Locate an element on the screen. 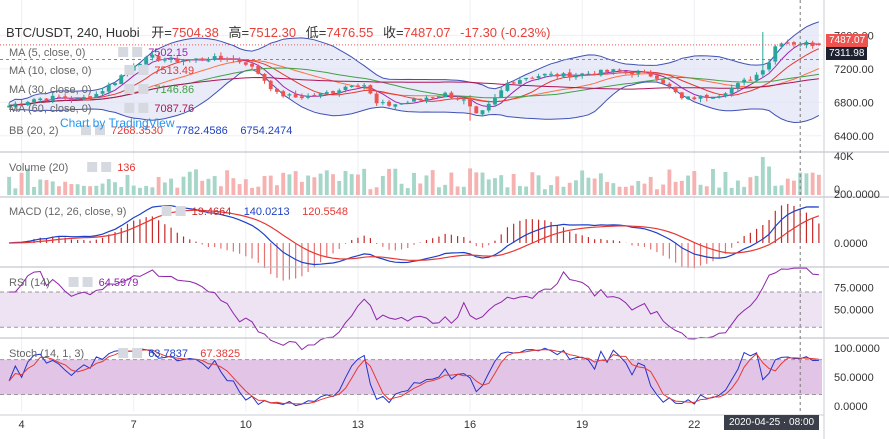 This screenshot has width=889, height=439. symbol-title: BTC/USDT, 240, Huobi is located at coordinates (73, 32).